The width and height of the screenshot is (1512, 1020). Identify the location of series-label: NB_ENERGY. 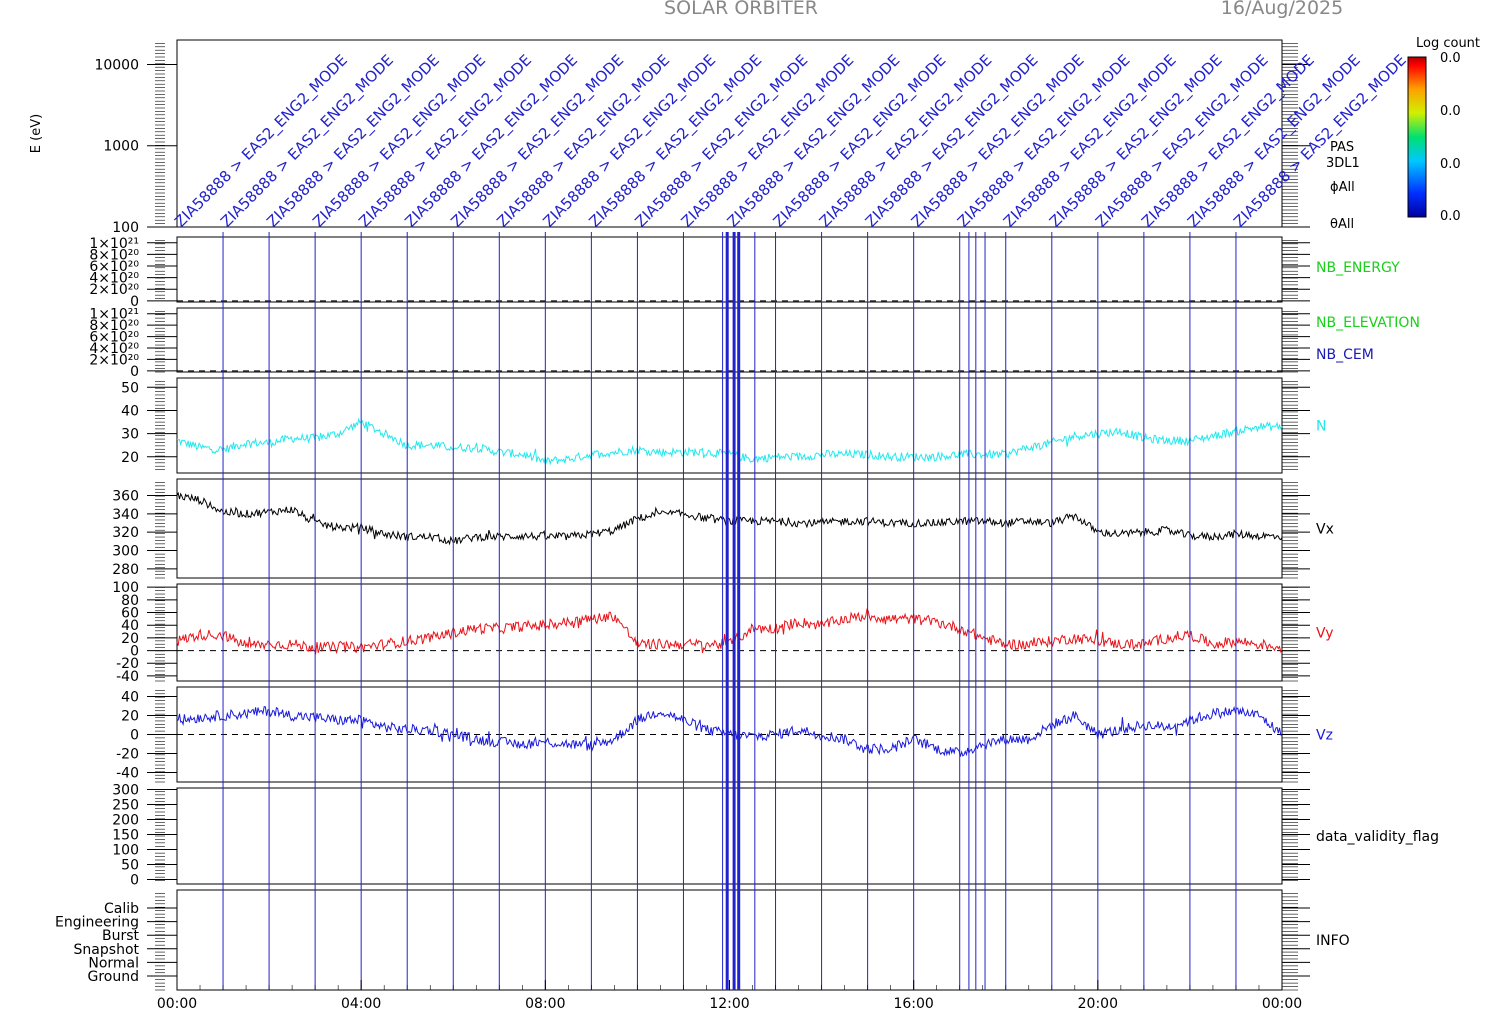
(1358, 268).